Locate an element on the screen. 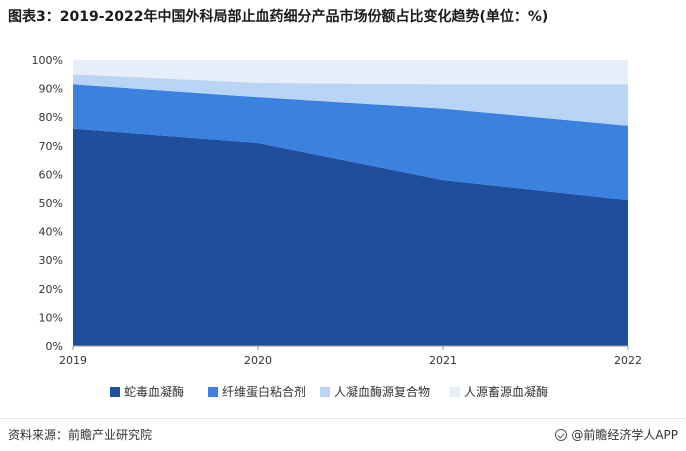 The image size is (686, 451). y-tick-label: 30% is located at coordinates (51, 260).